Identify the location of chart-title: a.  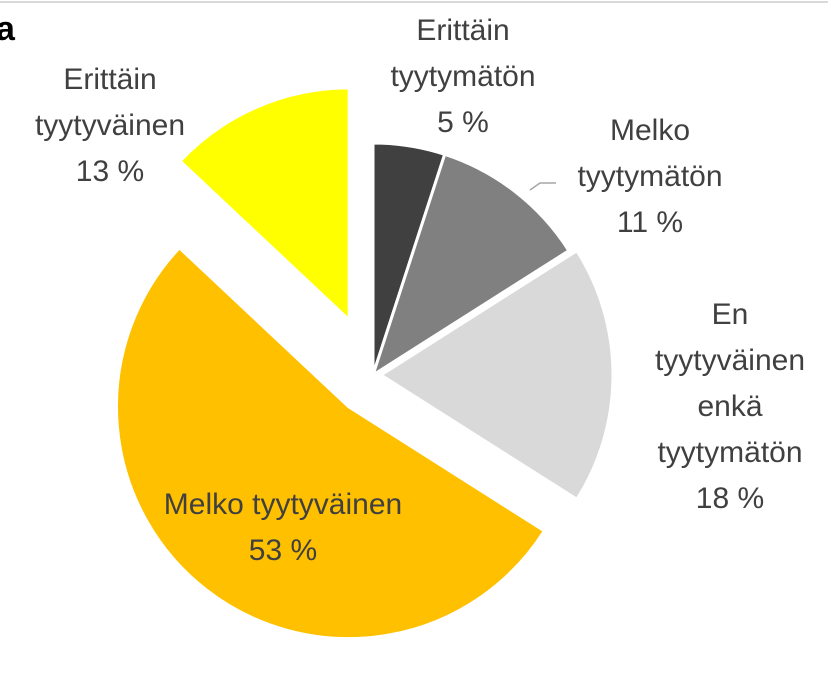
(7, 29).